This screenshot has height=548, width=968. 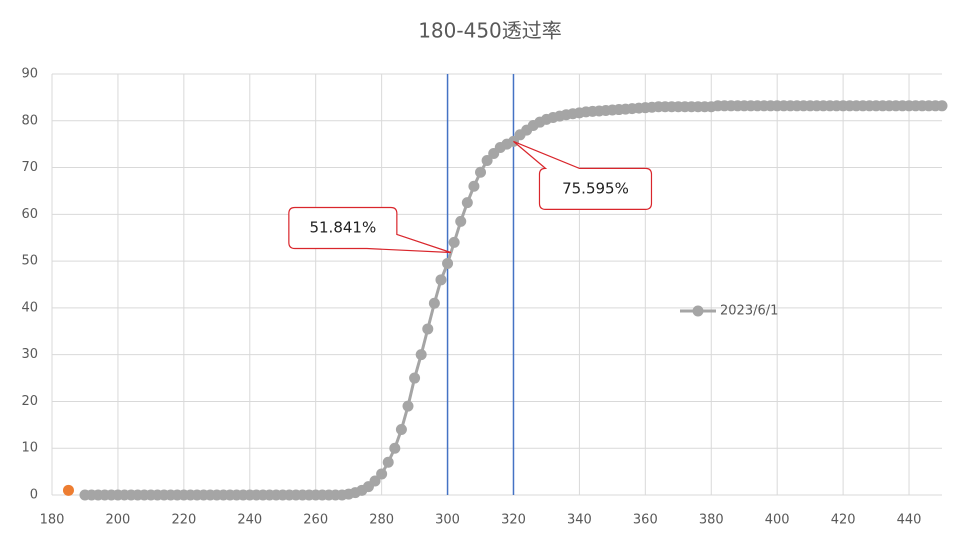 I want to click on legend-label: 2023/6/1, so click(x=749, y=311).